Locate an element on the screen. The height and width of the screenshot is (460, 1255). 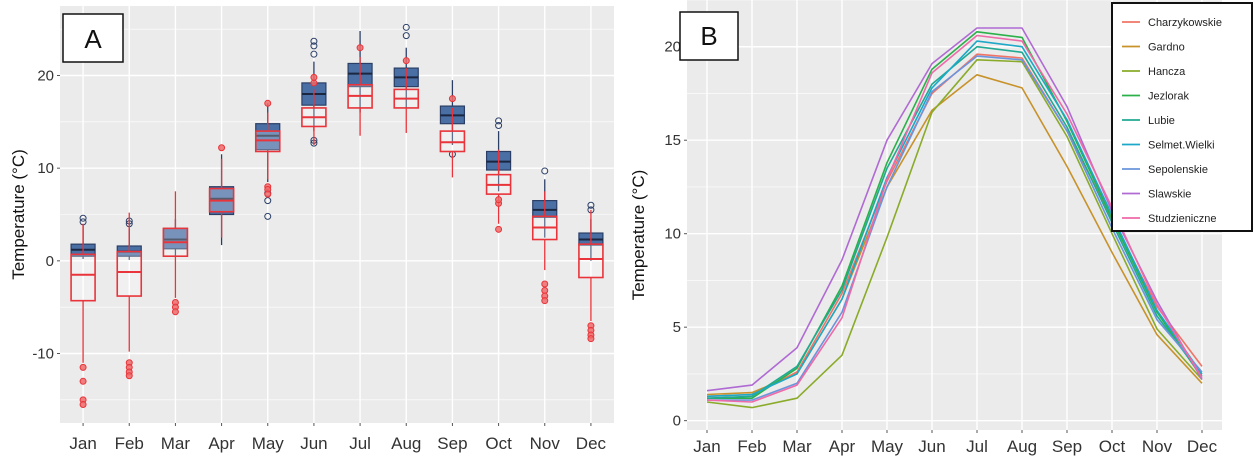
panel-a-letter: A is located at coordinates (93, 39).